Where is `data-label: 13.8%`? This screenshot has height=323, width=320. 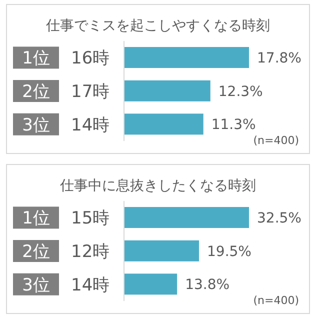
data-label: 13.8% is located at coordinates (207, 285).